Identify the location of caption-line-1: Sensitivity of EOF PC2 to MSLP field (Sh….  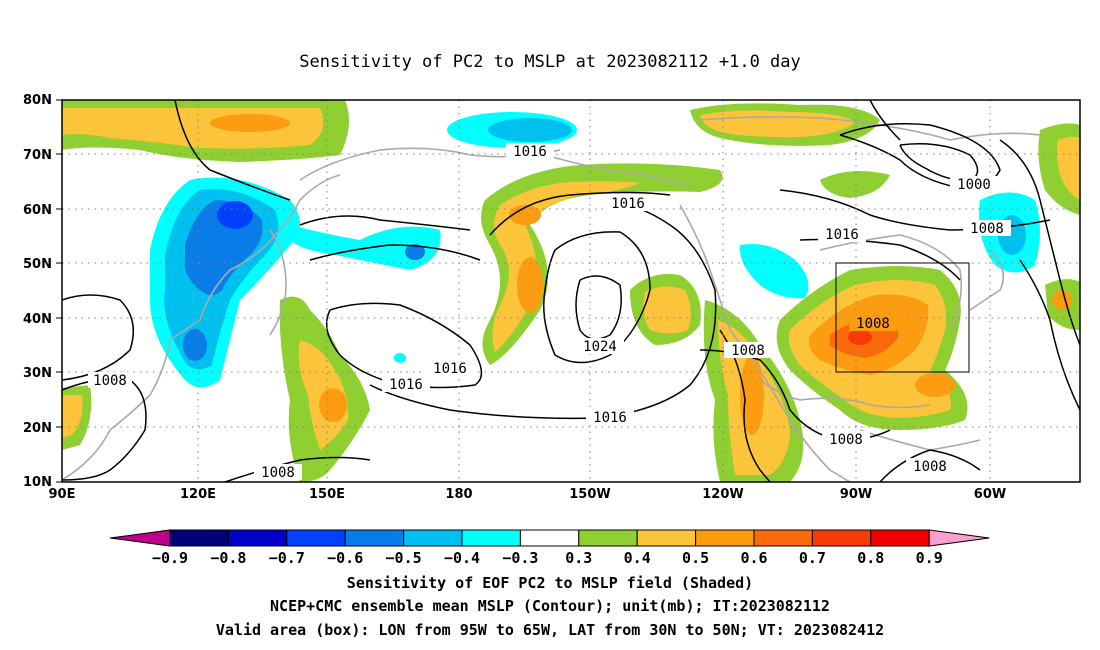
(550, 583).